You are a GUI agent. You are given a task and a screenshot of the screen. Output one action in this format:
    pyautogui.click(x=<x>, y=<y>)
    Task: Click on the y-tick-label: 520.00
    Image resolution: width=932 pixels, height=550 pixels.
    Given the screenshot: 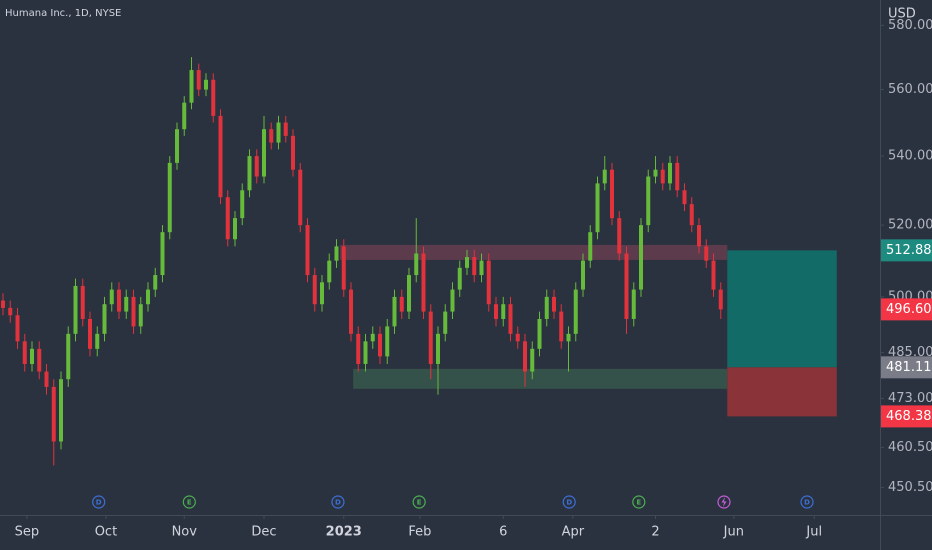 What is the action you would take?
    pyautogui.click(x=910, y=225)
    